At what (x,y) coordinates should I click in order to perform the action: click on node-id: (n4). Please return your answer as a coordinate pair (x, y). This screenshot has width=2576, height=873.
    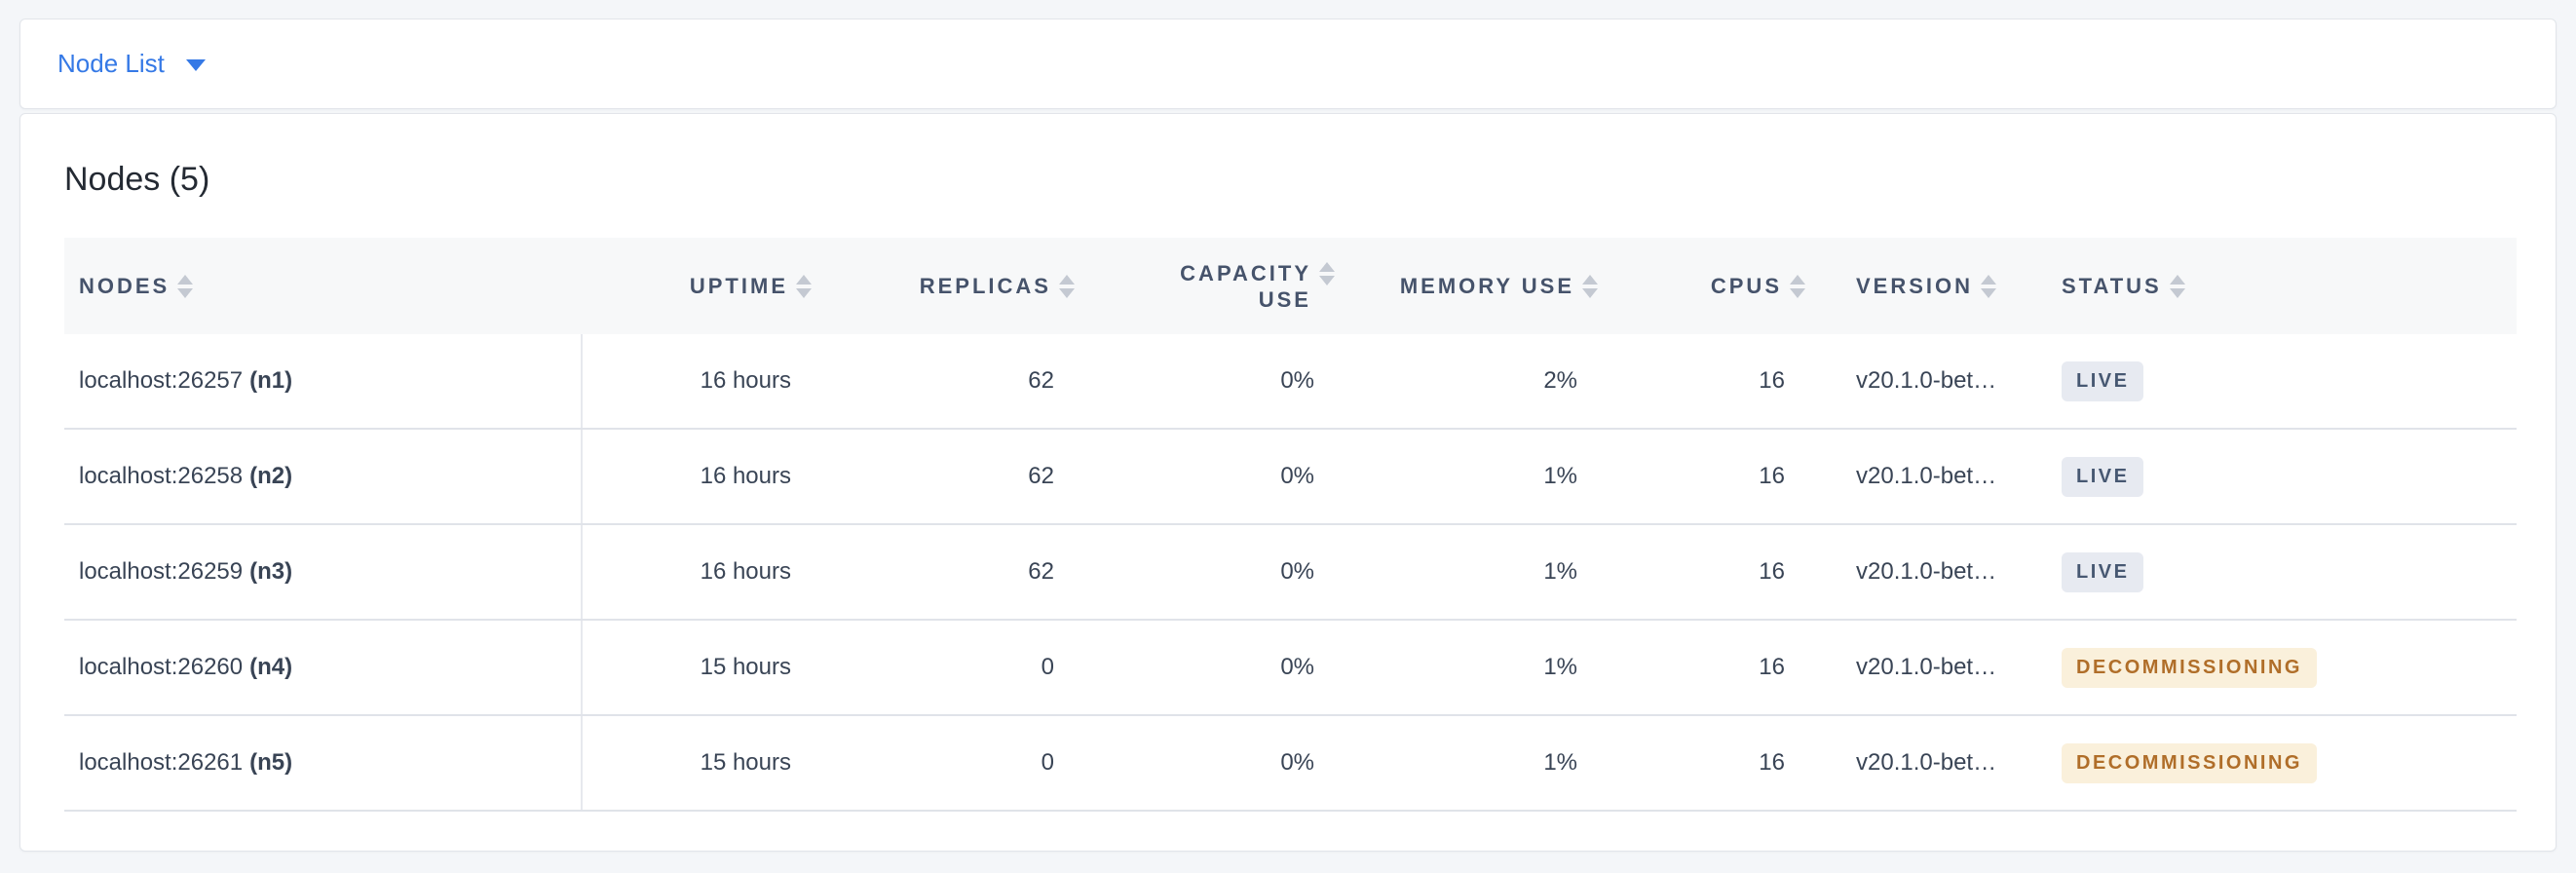
    Looking at the image, I should click on (271, 667).